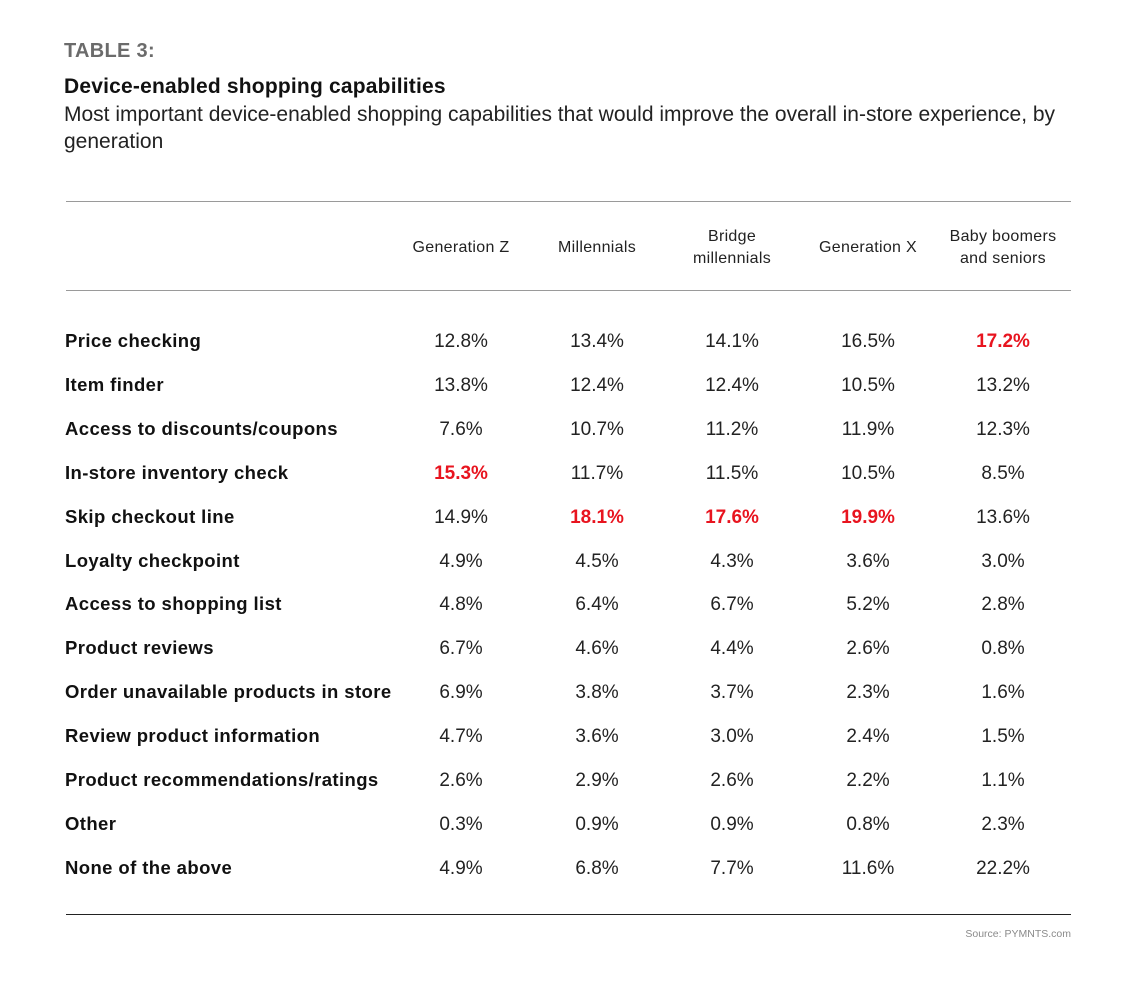 The height and width of the screenshot is (987, 1124). Describe the element at coordinates (732, 648) in the screenshot. I see `table-cell-product-reviews-bridge-millennials: 4.4%` at that location.